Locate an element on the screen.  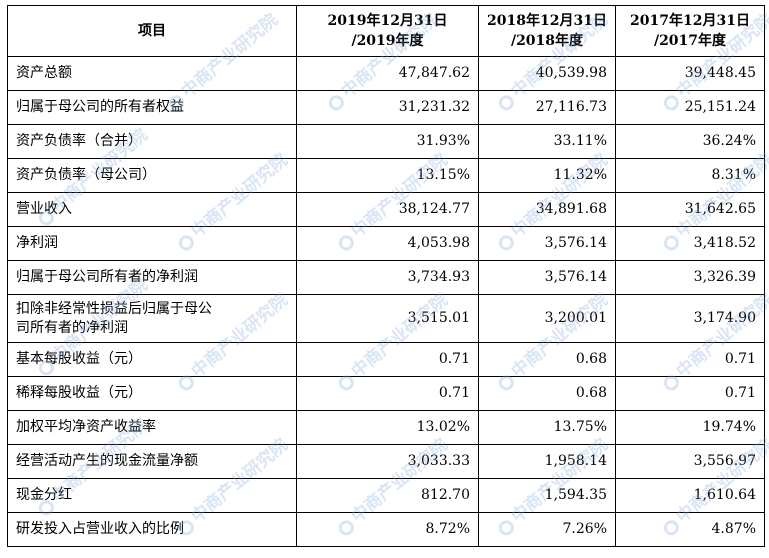
cell-v2018: 40,539.98 is located at coordinates (547, 73).